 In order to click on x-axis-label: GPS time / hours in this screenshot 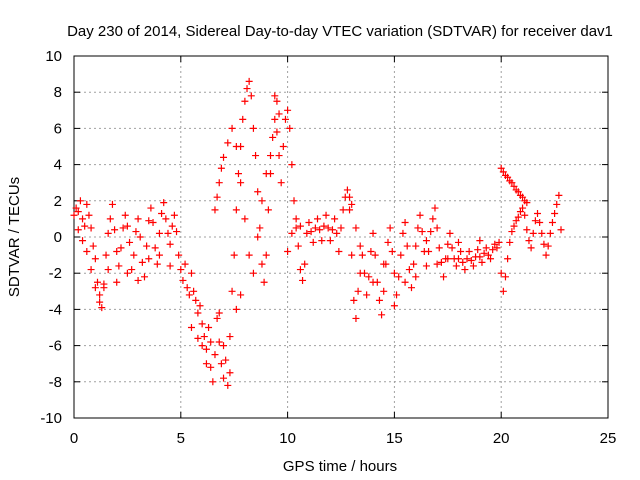, I will do `click(340, 466)`.